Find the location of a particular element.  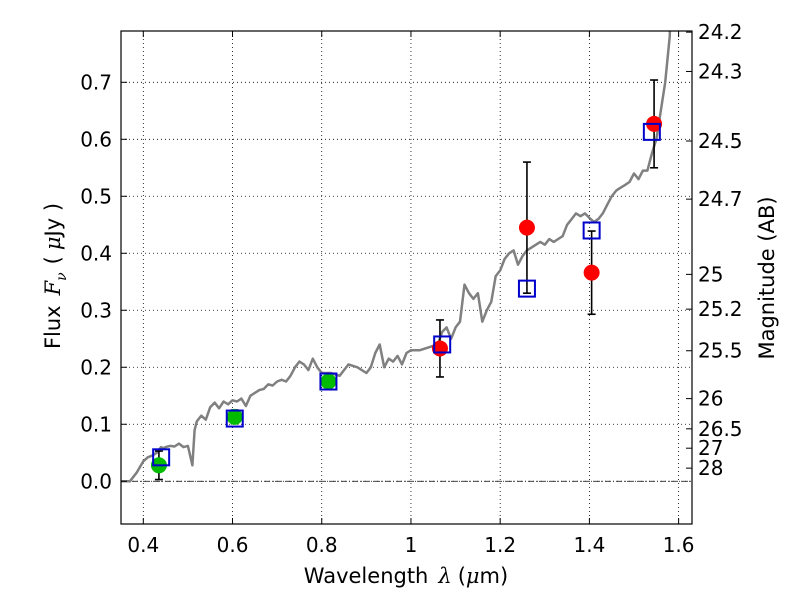

y-tick-label: 0.5 is located at coordinates (96, 196).